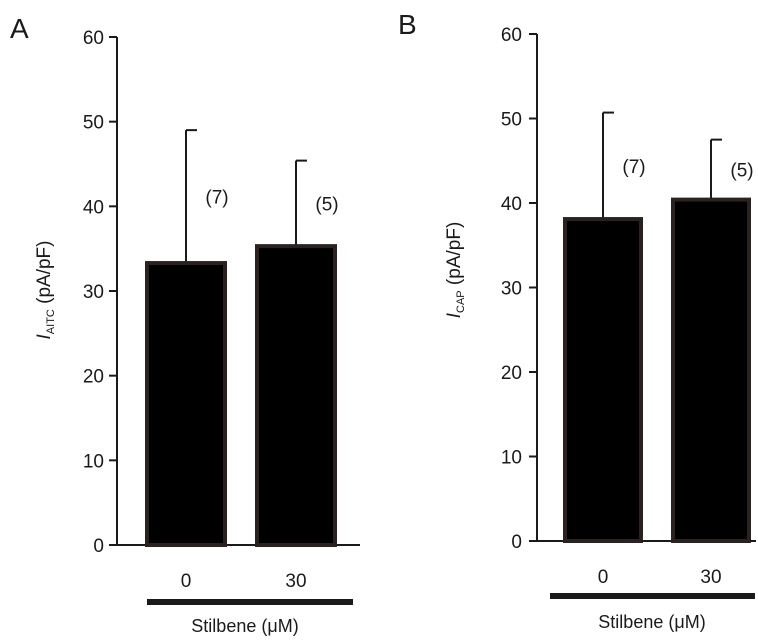 This screenshot has width=758, height=641. Describe the element at coordinates (511, 35) in the screenshot. I see `panel-b-y-tick-label: 60` at that location.